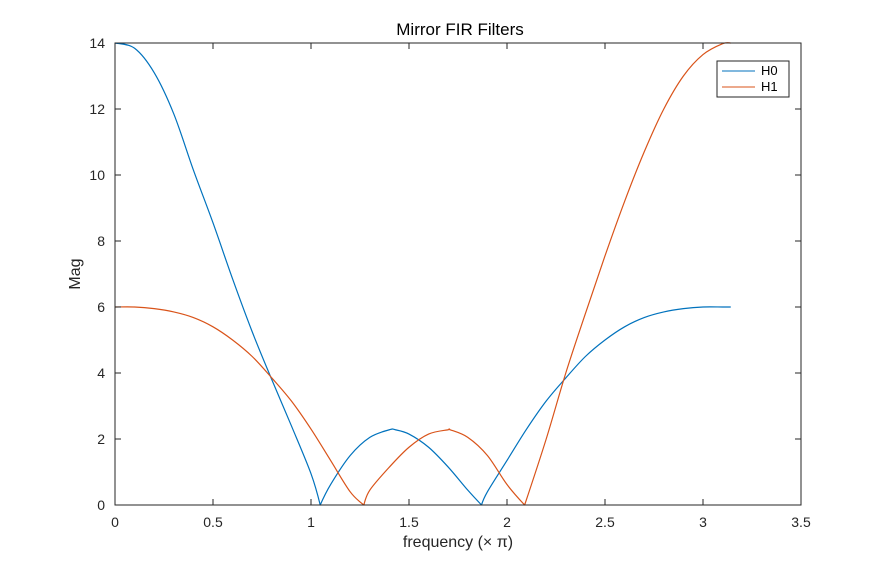 This screenshot has height=568, width=888. Describe the element at coordinates (409, 522) in the screenshot. I see `x-tick-label: 1.5` at that location.